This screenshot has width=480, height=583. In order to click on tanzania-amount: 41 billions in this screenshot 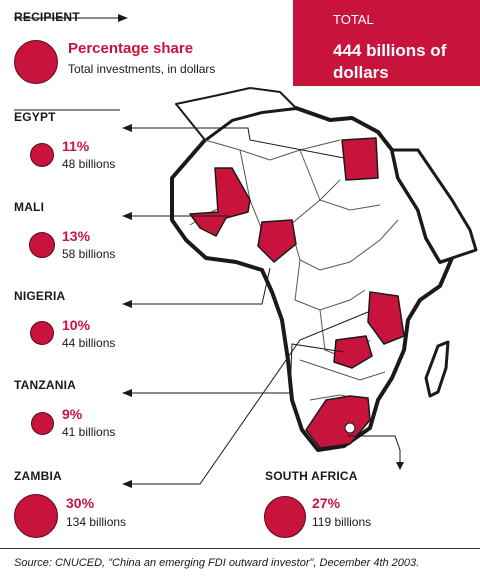, I will do `click(89, 432)`.